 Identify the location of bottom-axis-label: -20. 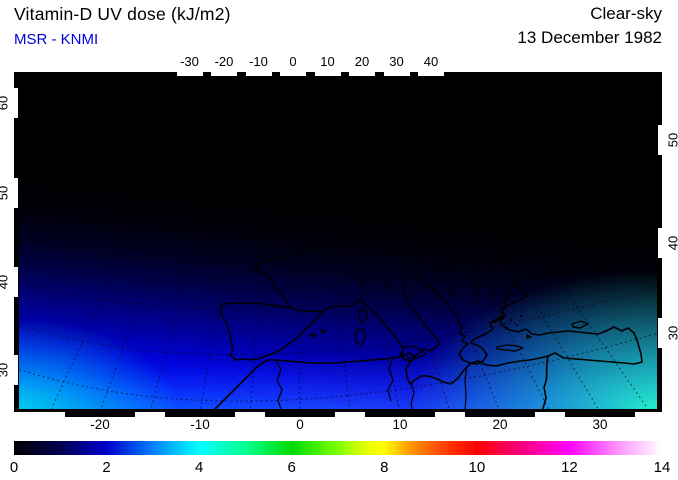
(100, 424).